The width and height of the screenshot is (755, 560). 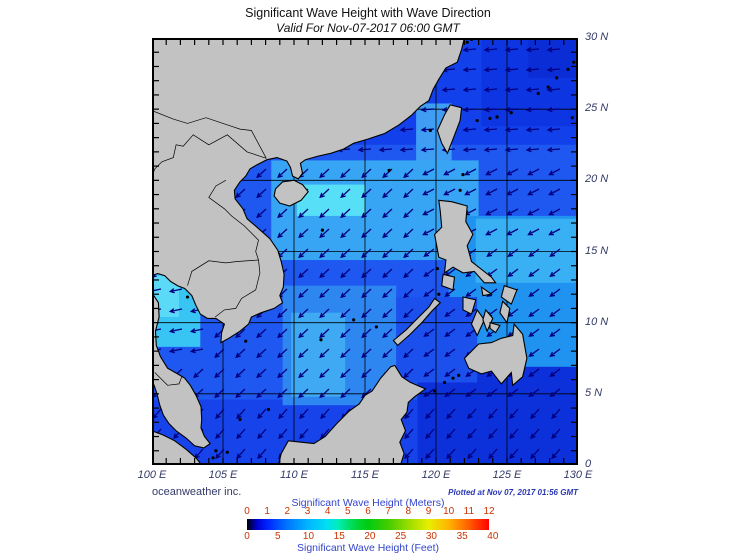 I want to click on land-borneo, so click(x=352, y=414).